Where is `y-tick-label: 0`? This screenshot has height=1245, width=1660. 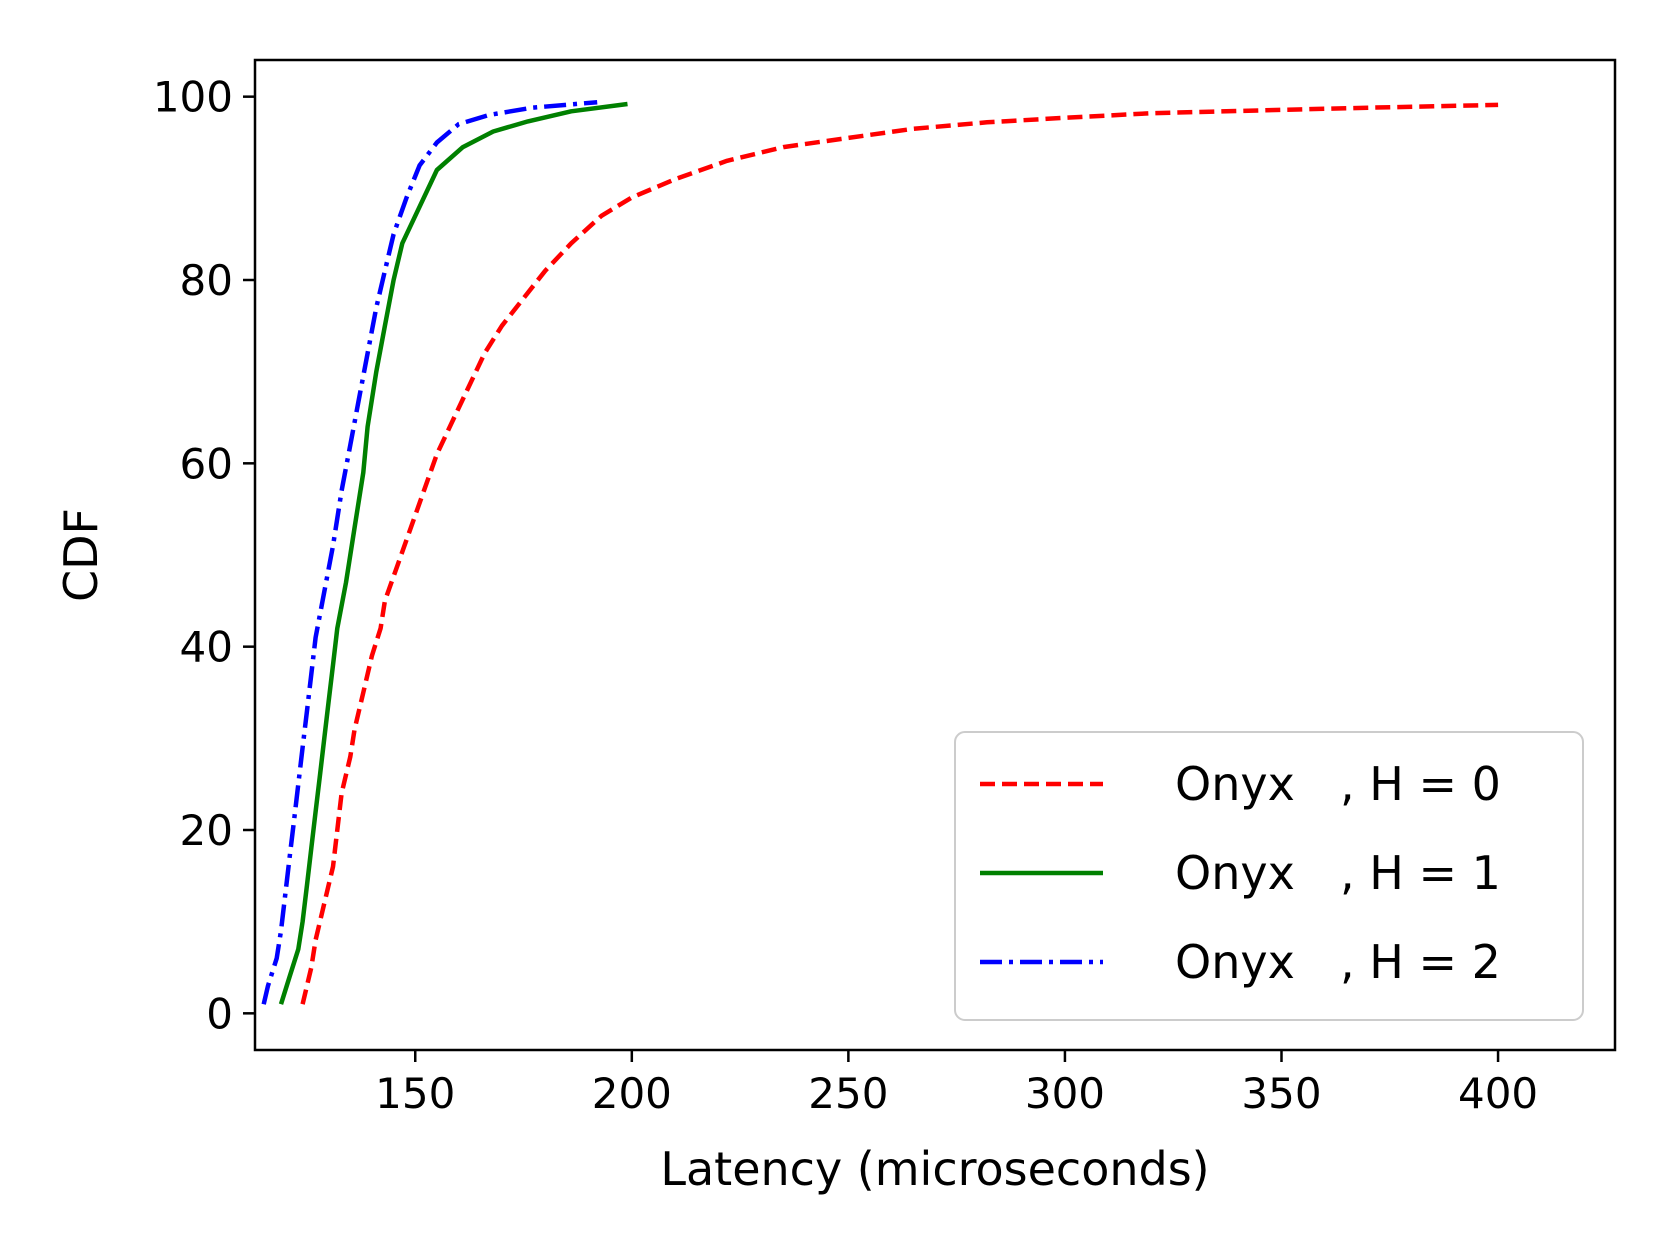
y-tick-label: 0 is located at coordinates (219, 1013).